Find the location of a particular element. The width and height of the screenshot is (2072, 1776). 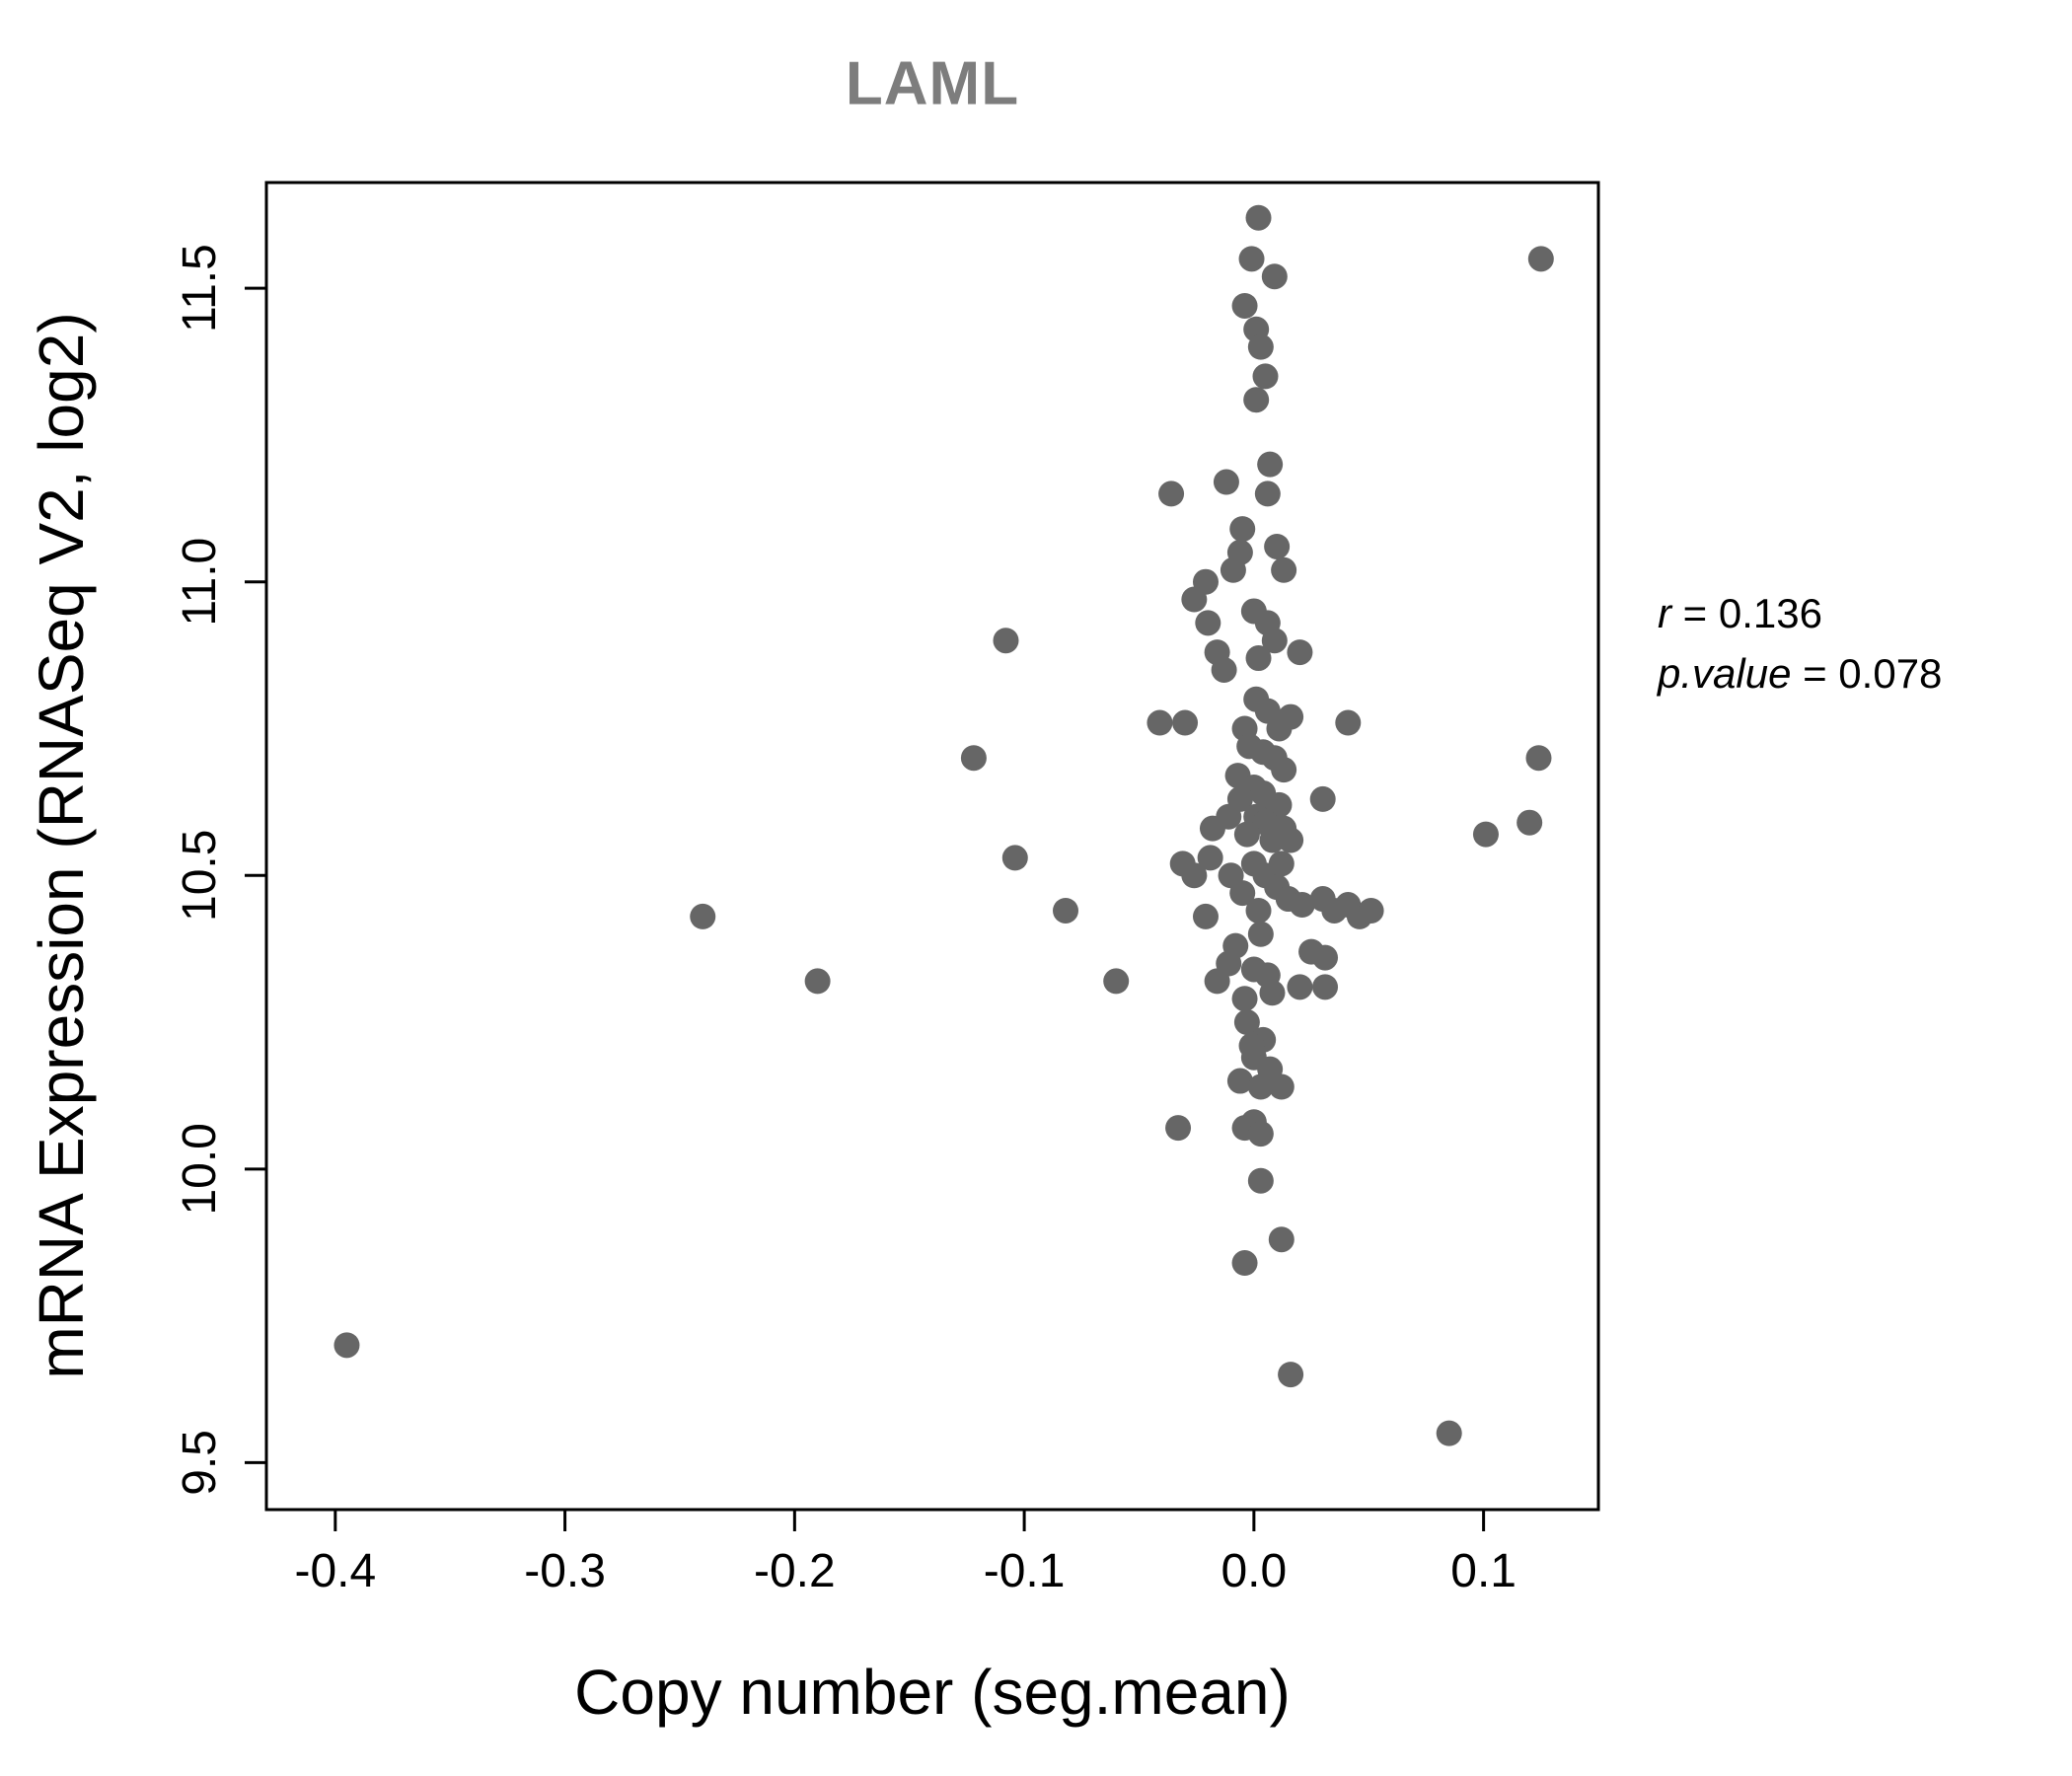

y-tick-label: 11.0 is located at coordinates (200, 583).